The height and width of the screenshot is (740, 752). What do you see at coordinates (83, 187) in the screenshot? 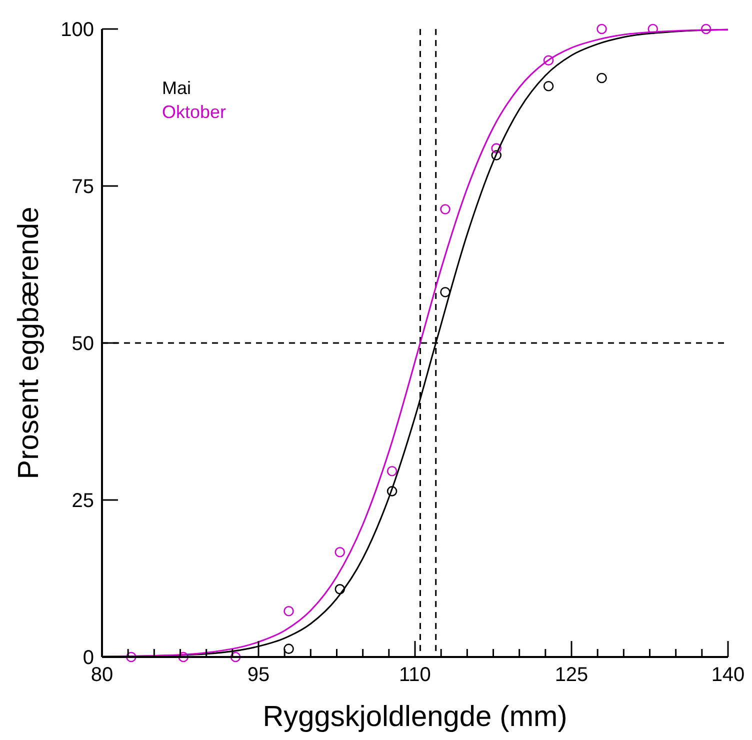
I see `y-tick-label: 75` at bounding box center [83, 187].